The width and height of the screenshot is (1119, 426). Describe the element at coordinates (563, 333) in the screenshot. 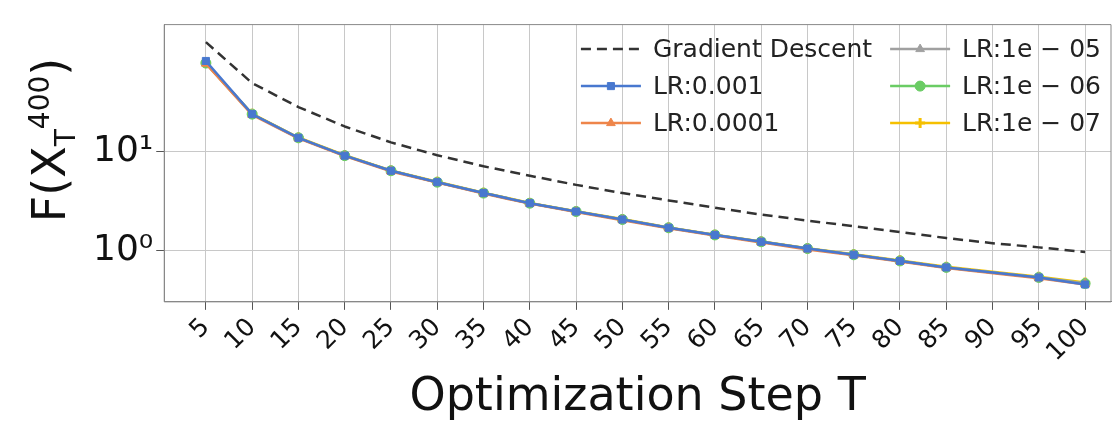

I see `x-tick-label: 45` at that location.